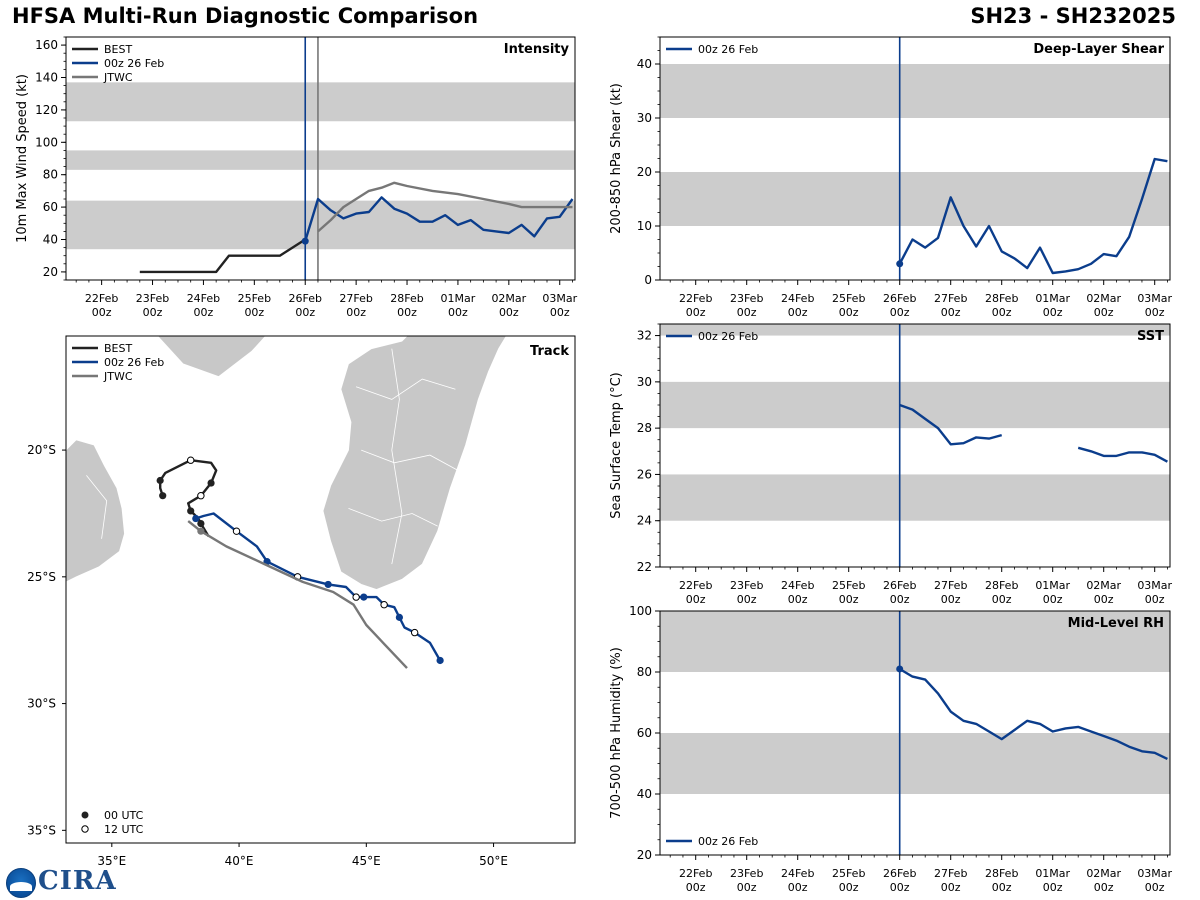 The image size is (1200, 900). Describe the element at coordinates (46, 45) in the screenshot. I see `intensity-ytick-label-7: 160` at that location.